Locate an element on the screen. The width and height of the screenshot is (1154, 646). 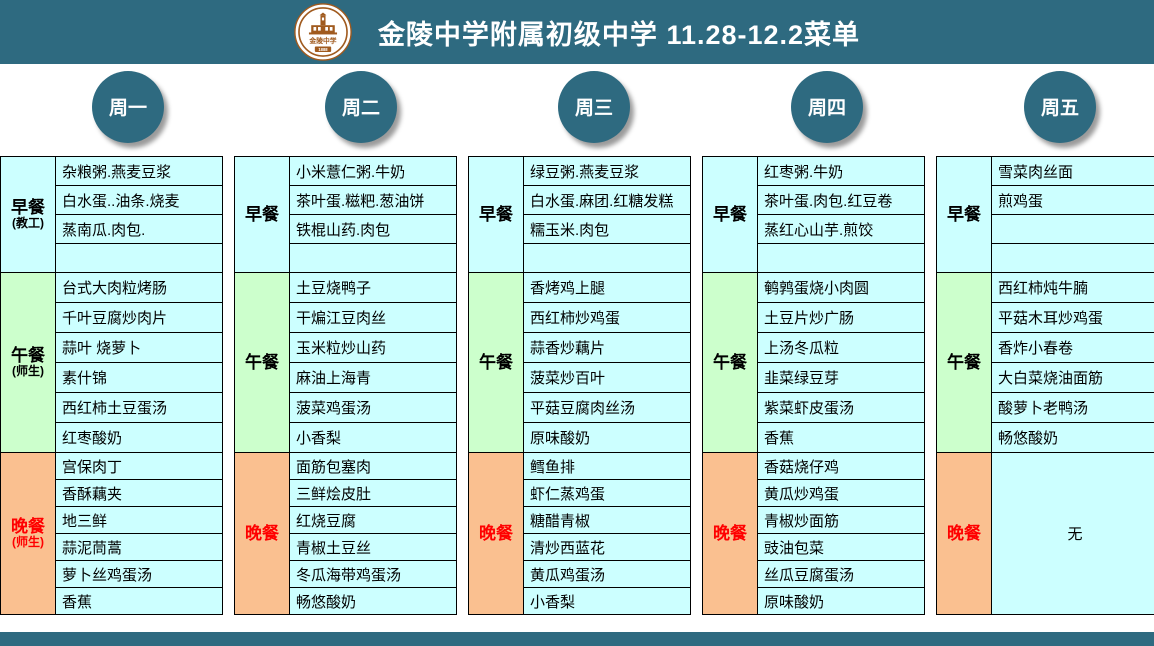
day-badge-2: 周二 is located at coordinates (361, 106).